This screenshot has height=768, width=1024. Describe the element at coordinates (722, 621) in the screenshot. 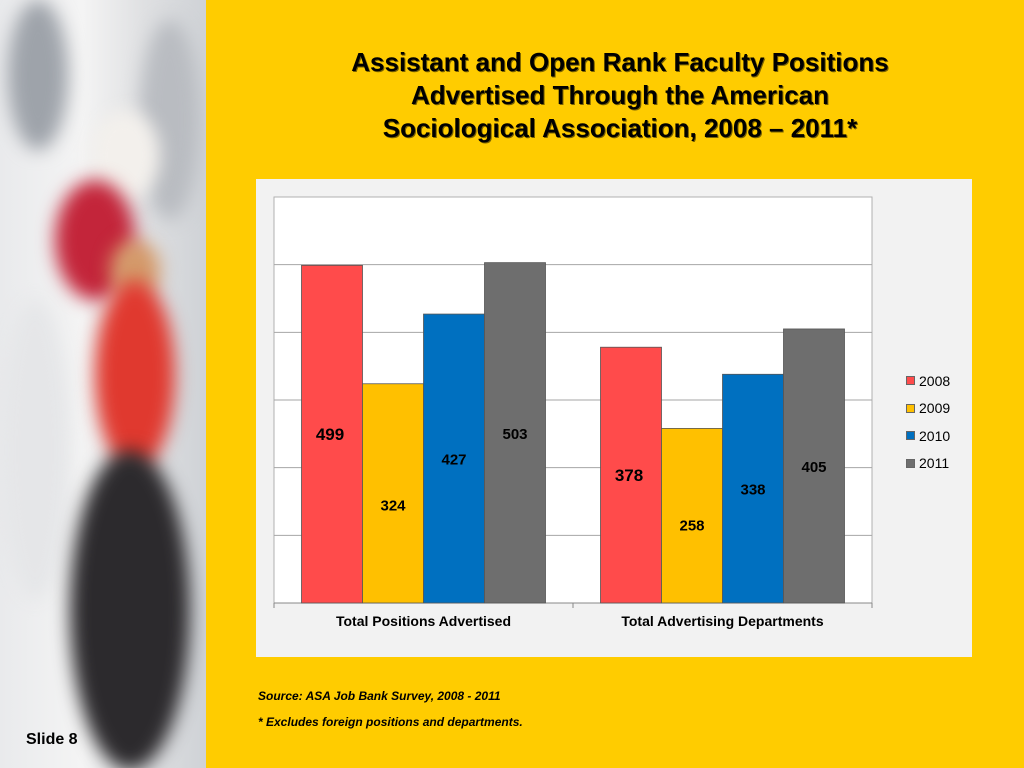

I see `x-tick-label: Total Advertising Departments` at that location.